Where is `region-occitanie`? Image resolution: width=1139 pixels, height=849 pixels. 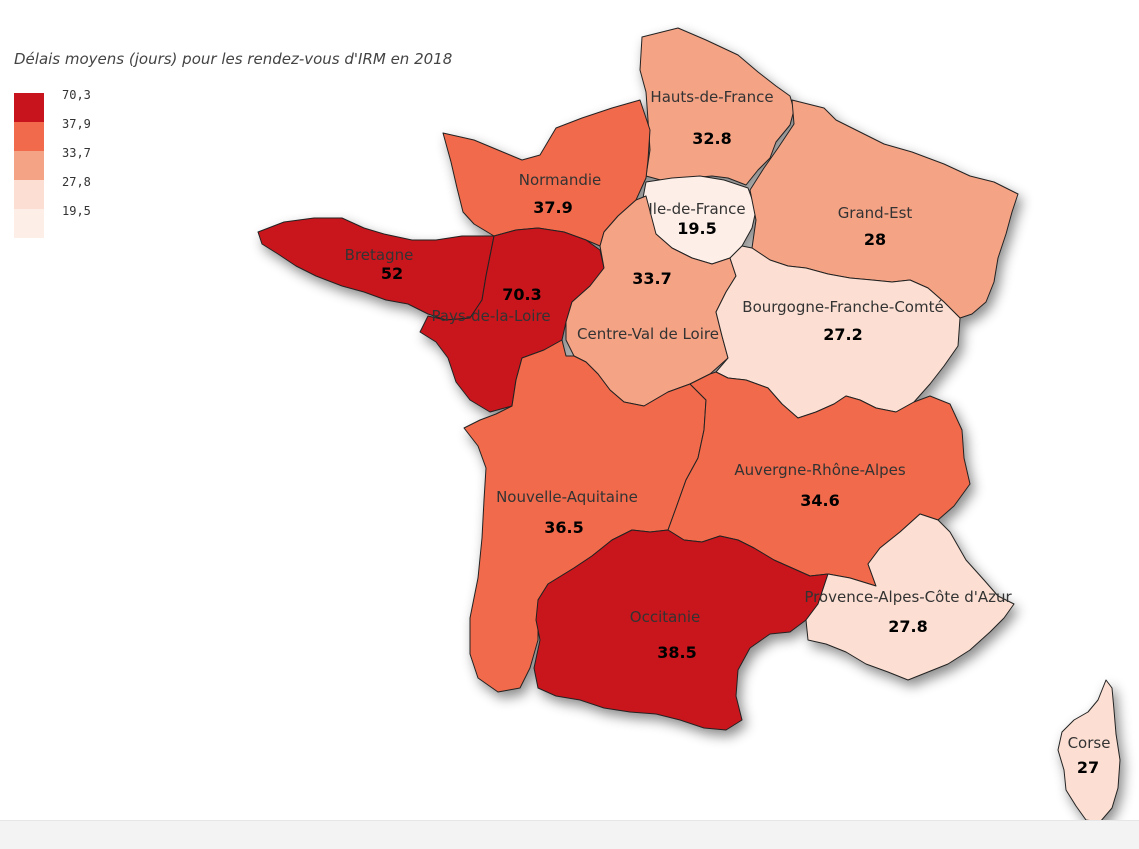 region-occitanie is located at coordinates (681, 630).